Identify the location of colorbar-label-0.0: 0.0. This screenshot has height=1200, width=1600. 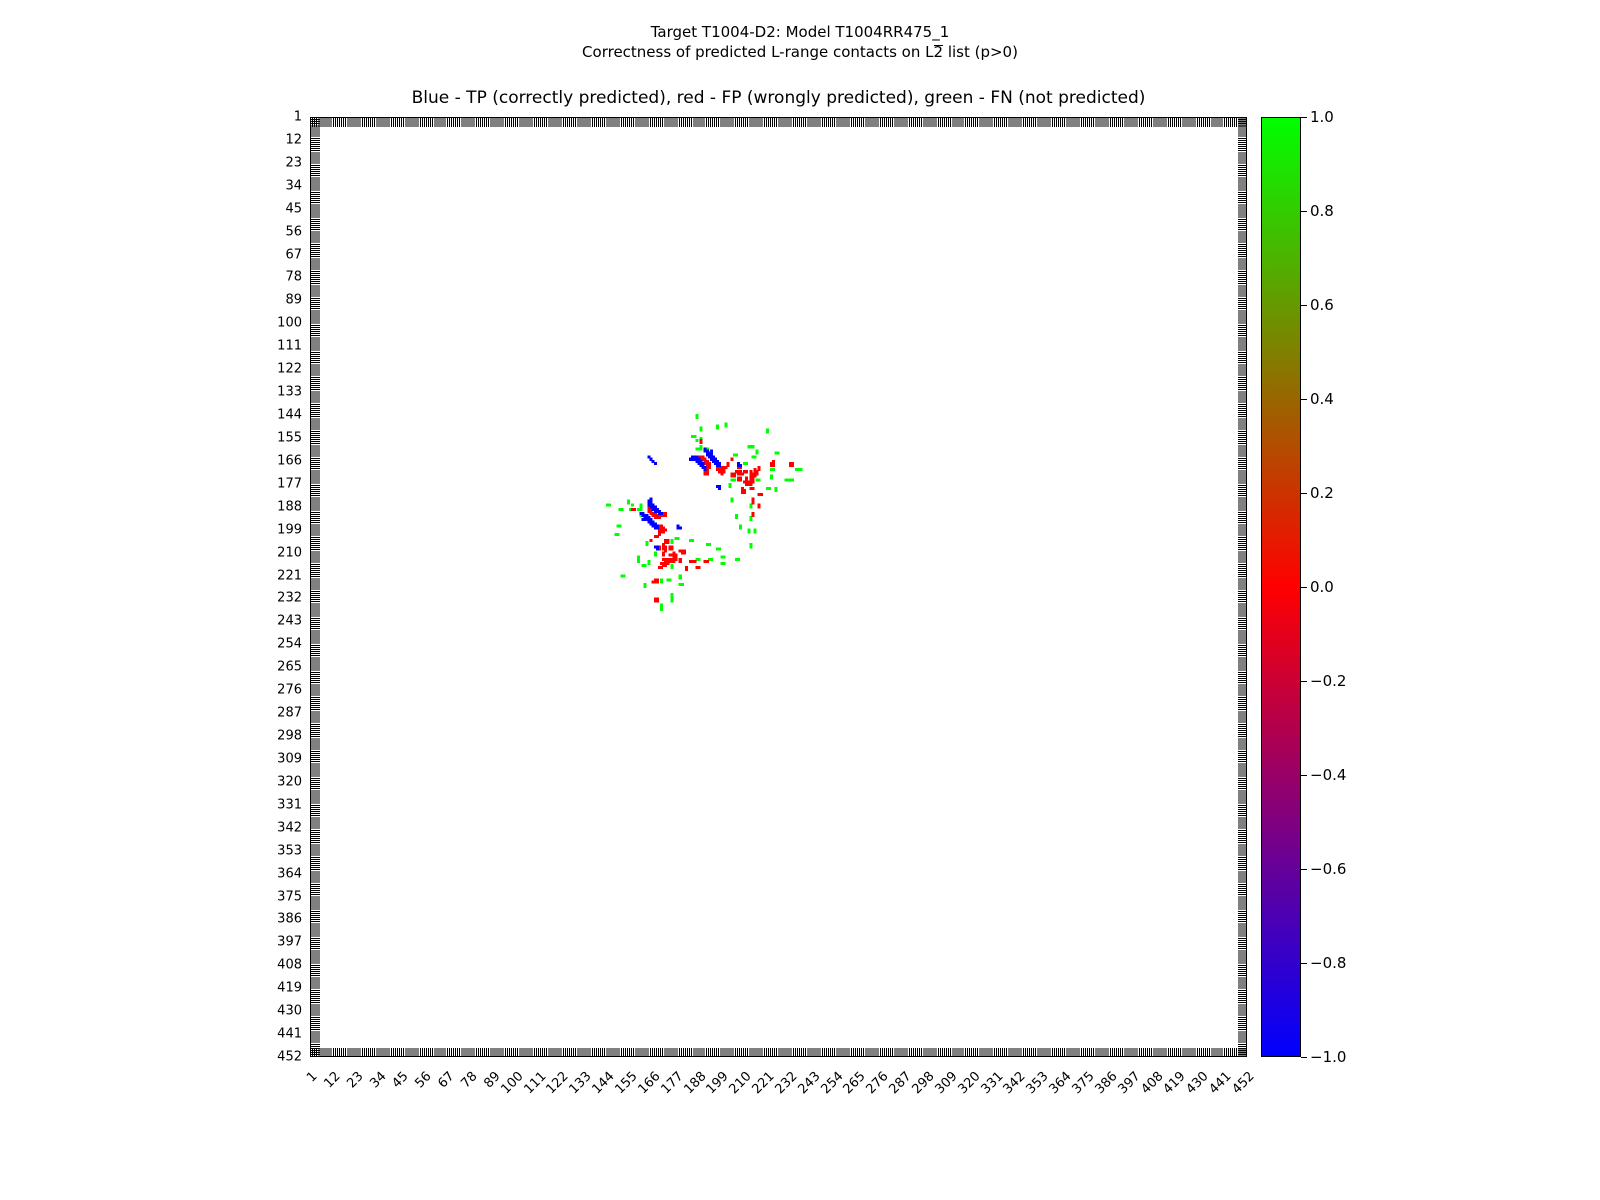
(1322, 587).